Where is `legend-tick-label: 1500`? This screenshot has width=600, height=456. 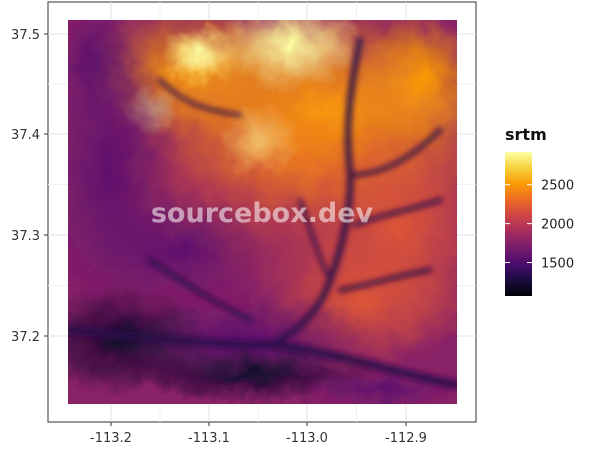 legend-tick-label: 1500 is located at coordinates (557, 264).